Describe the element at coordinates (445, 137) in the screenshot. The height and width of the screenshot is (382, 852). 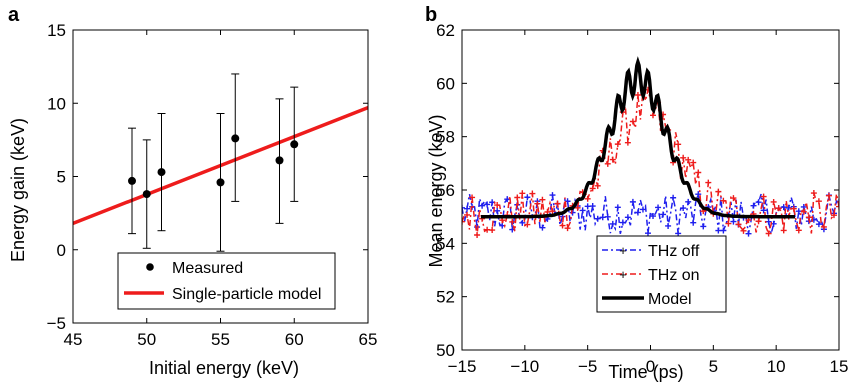
I see `y-tick-label: 58` at that location.